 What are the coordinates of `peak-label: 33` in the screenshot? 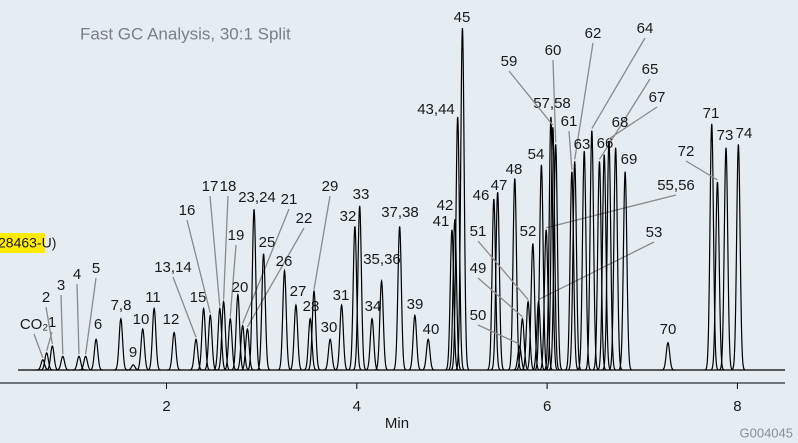 It's located at (361, 194).